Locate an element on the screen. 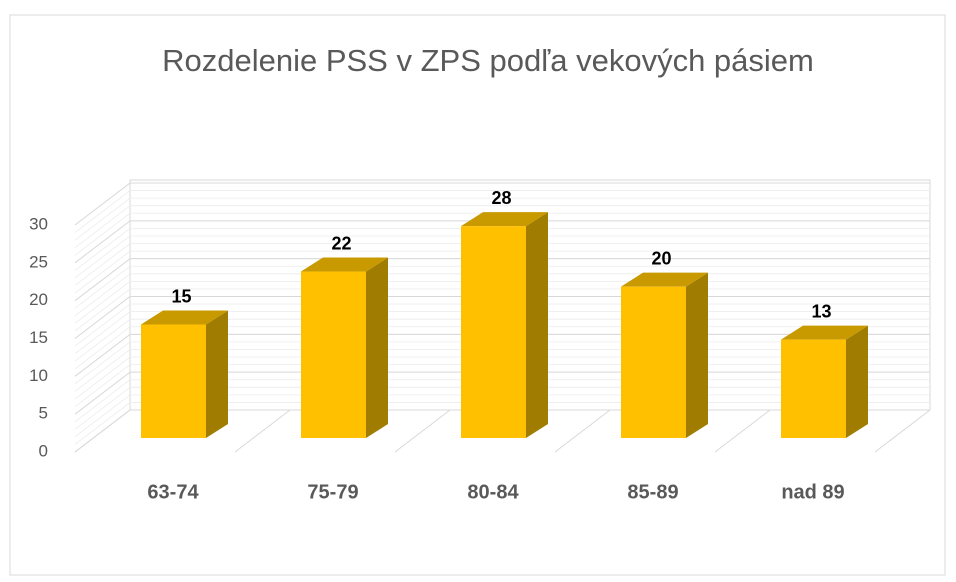  y-tick-label: 25 is located at coordinates (38, 261).